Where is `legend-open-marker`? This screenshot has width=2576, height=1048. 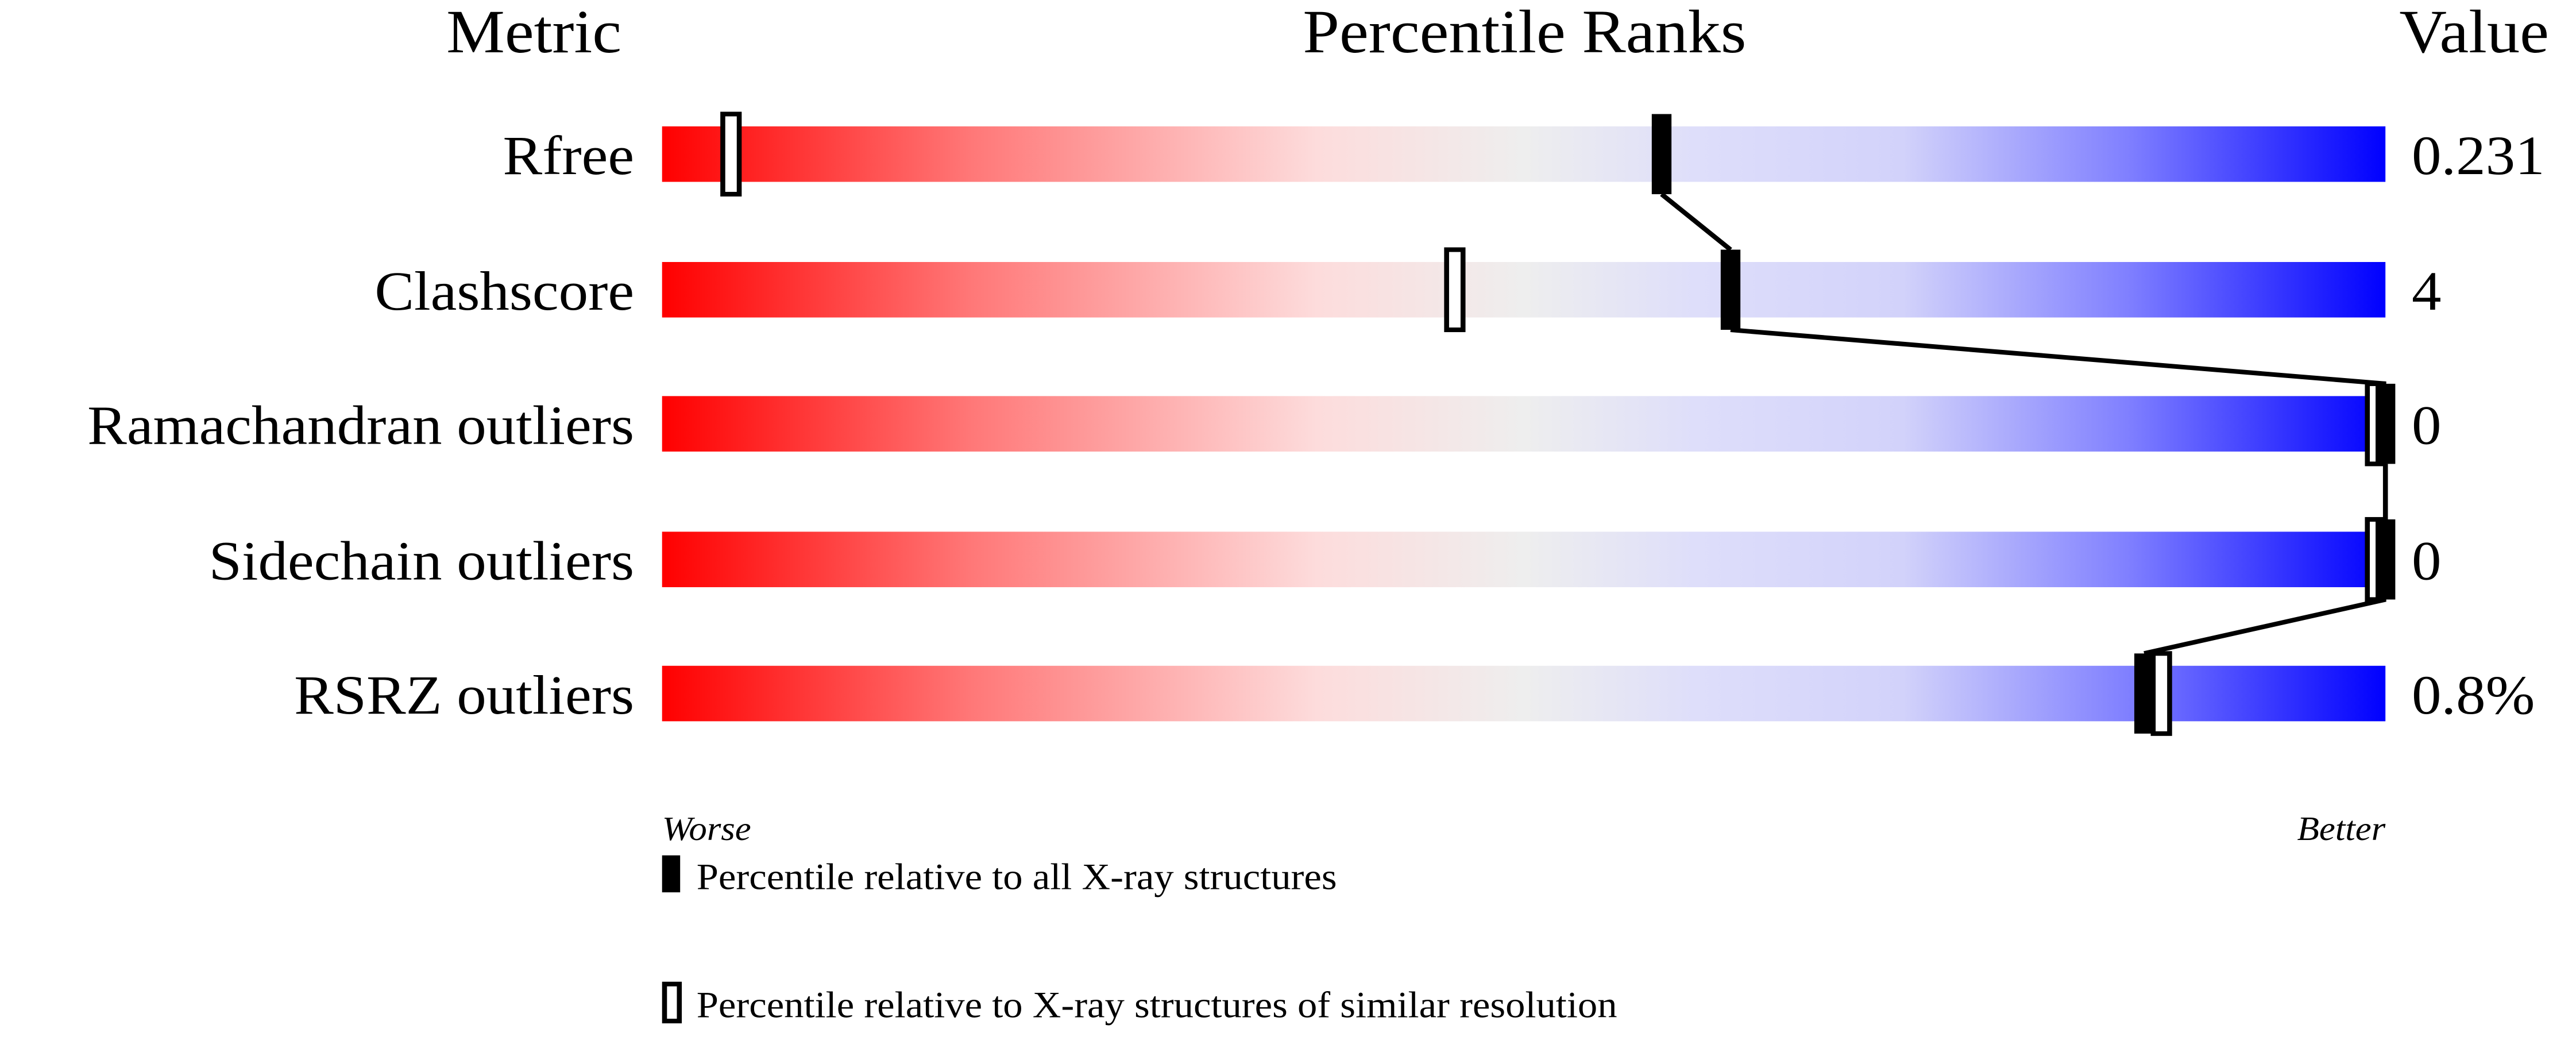 legend-open-marker is located at coordinates (672, 1002).